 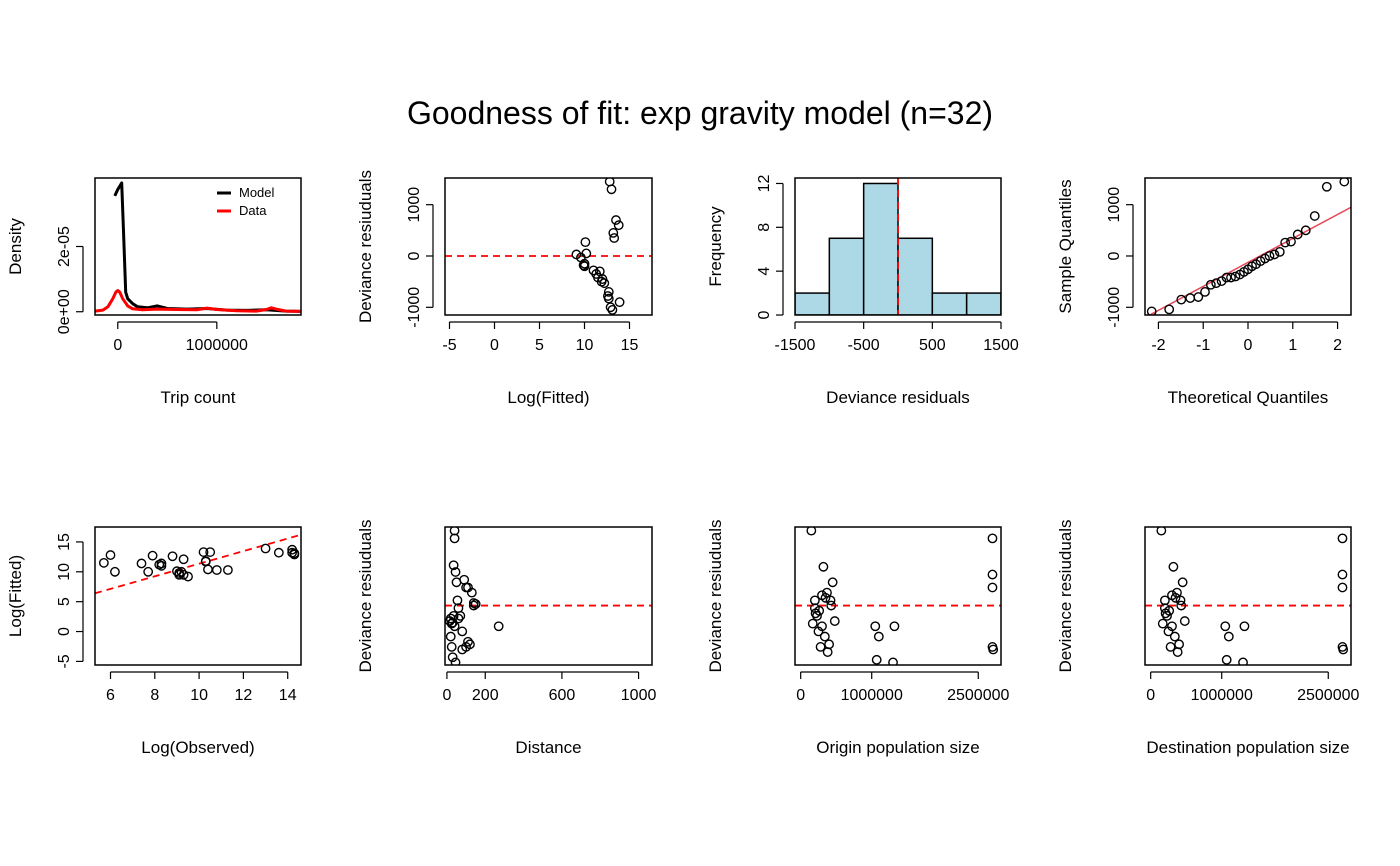 What do you see at coordinates (1328, 695) in the screenshot?
I see `x-tick-label: 2500000` at bounding box center [1328, 695].